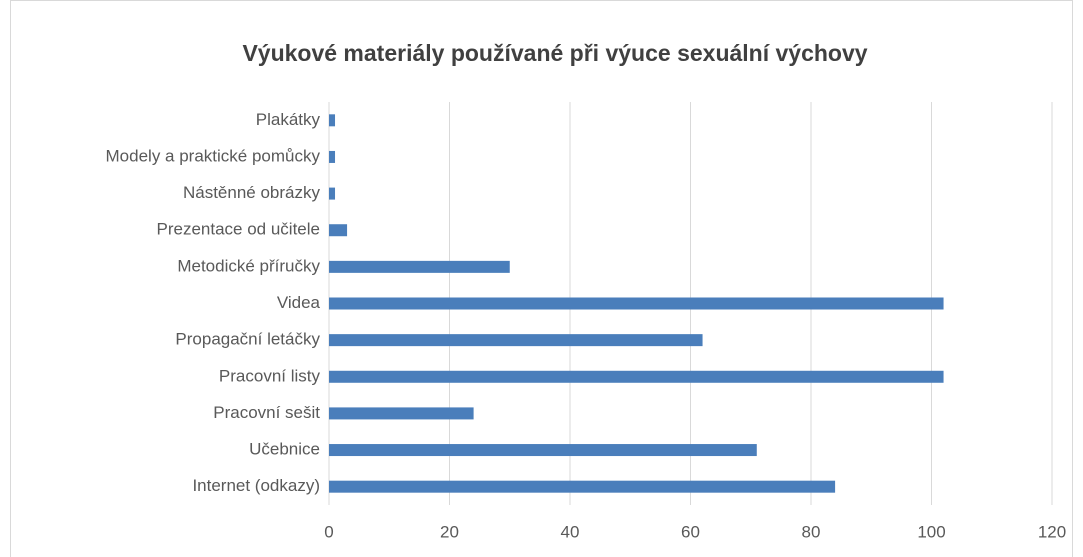 This screenshot has height=557, width=1083. What do you see at coordinates (248, 265) in the screenshot?
I see `y-tick-label: Metodické příručky` at bounding box center [248, 265].